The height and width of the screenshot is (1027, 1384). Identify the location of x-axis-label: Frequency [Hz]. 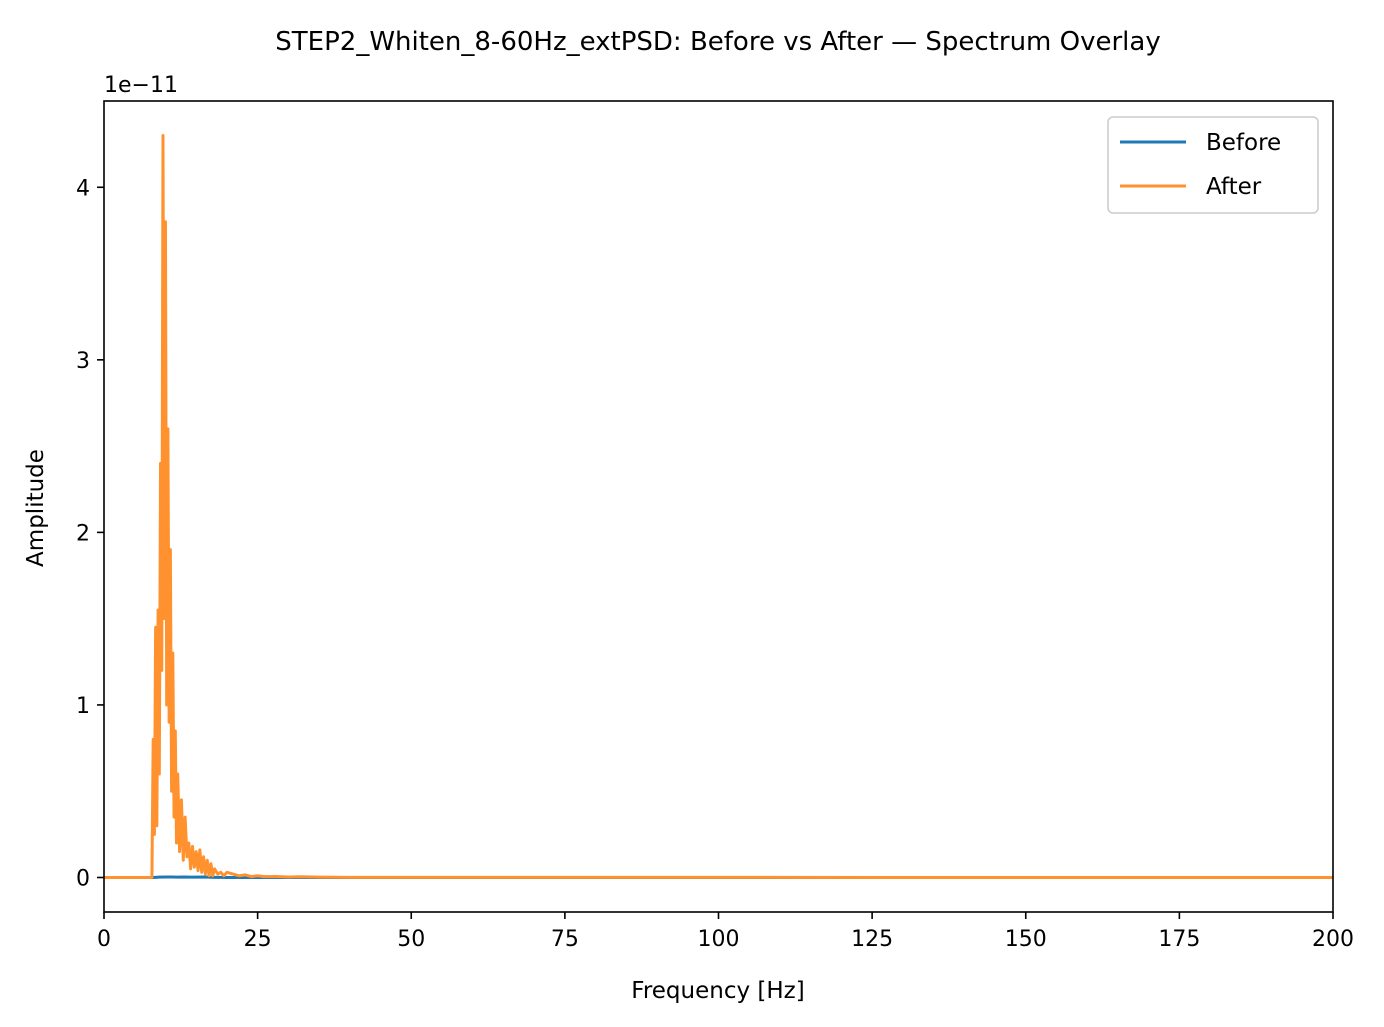
(717, 991).